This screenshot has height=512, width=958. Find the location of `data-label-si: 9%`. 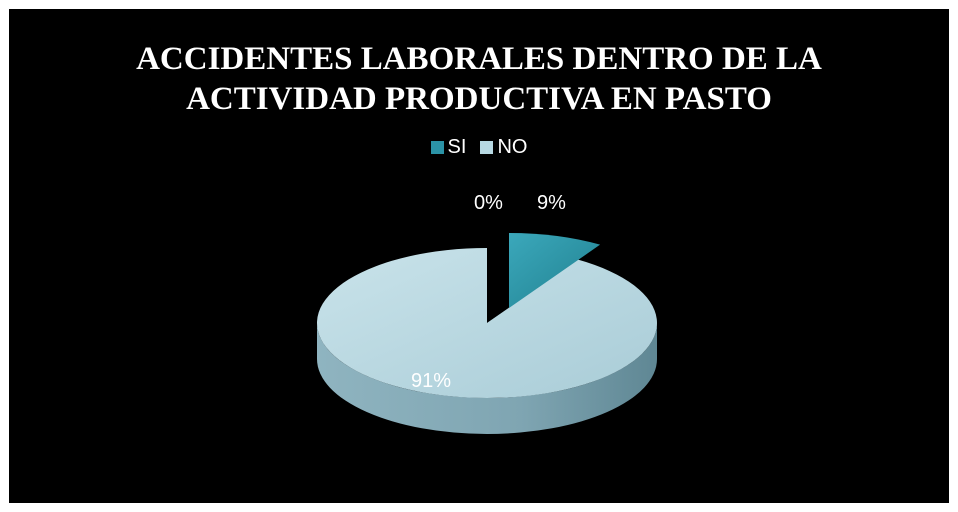

data-label-si: 9% is located at coordinates (551, 203).